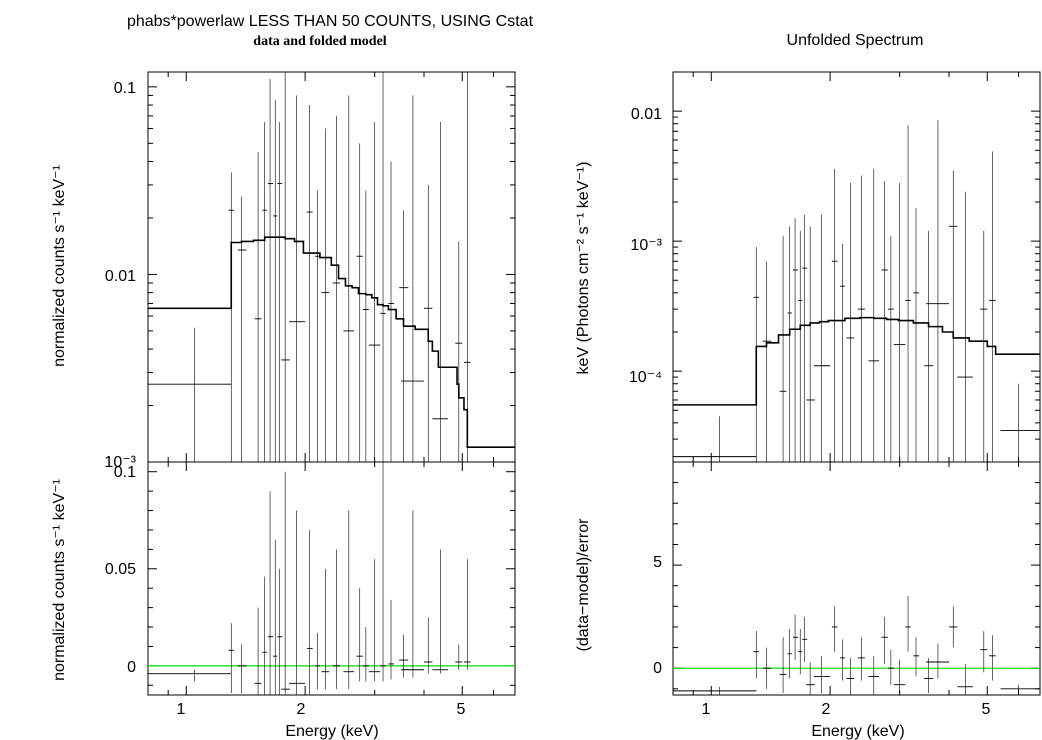 The width and height of the screenshot is (1042, 740). Describe the element at coordinates (181, 709) in the screenshot. I see `left-xtick-label: 1` at that location.